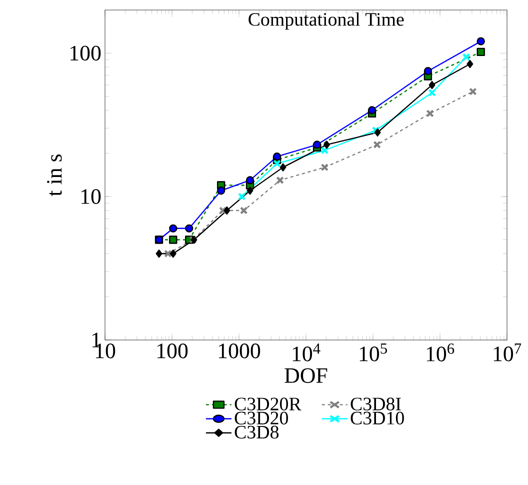  Describe the element at coordinates (268, 404) in the screenshot. I see `legend-label: C3D20R` at that location.